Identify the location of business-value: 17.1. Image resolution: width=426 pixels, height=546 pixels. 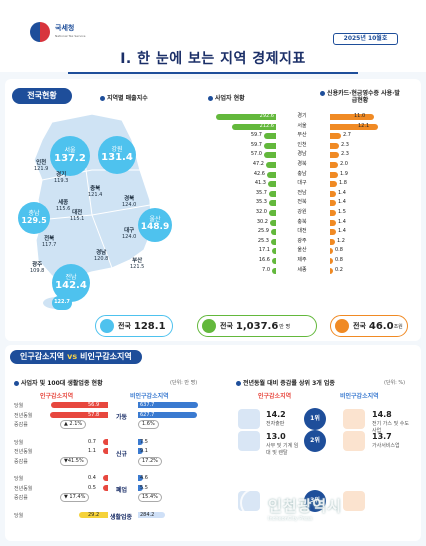
(264, 250).